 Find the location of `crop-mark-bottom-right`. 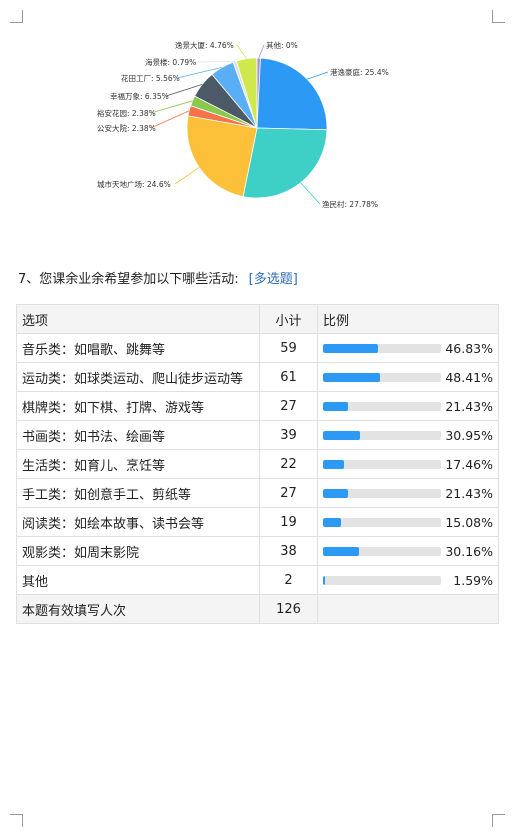

crop-mark-bottom-right is located at coordinates (498, 820).